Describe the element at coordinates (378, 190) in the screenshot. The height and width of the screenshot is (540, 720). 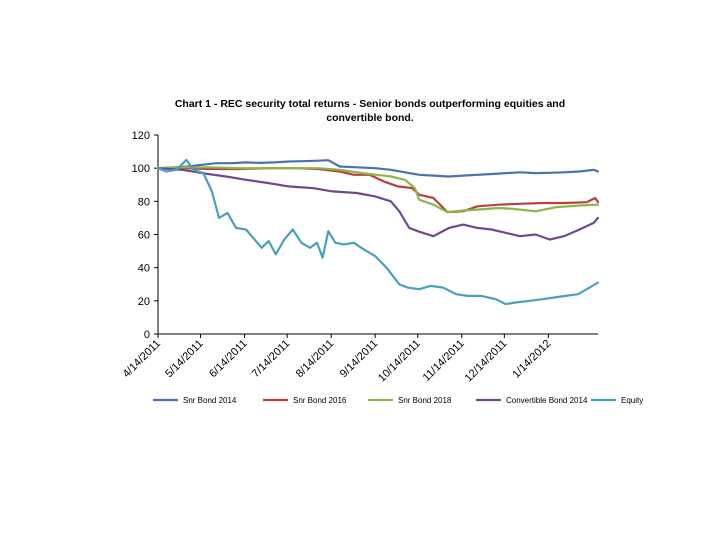
I see `series-line-snr-bond-2018` at that location.